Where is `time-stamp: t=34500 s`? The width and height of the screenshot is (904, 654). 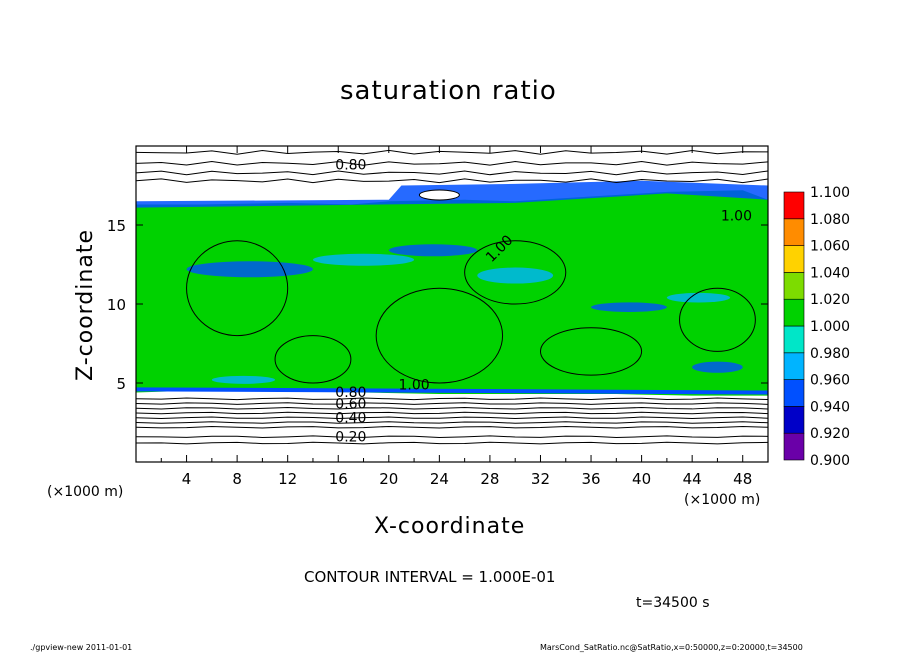 time-stamp: t=34500 s is located at coordinates (673, 603).